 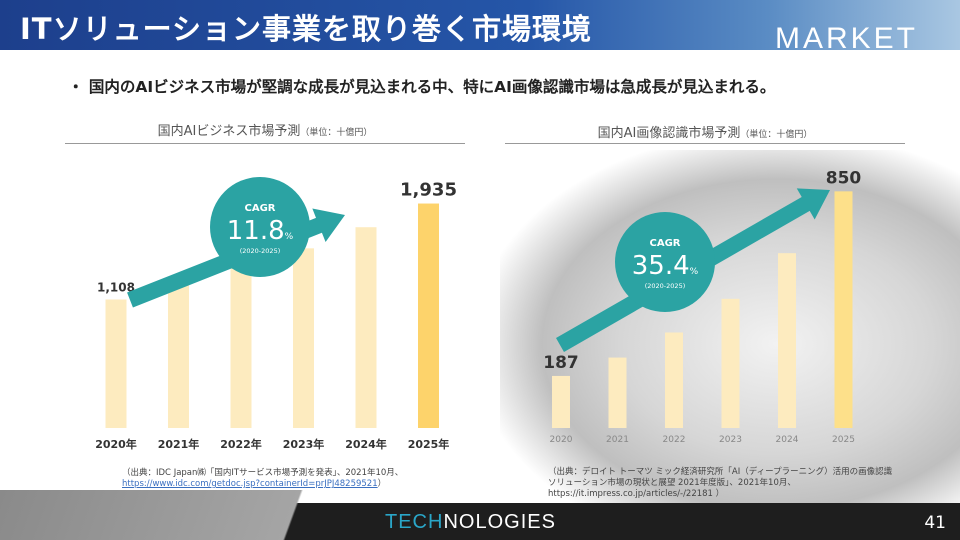 I want to click on x-tick-label: 2023, so click(x=730, y=440).